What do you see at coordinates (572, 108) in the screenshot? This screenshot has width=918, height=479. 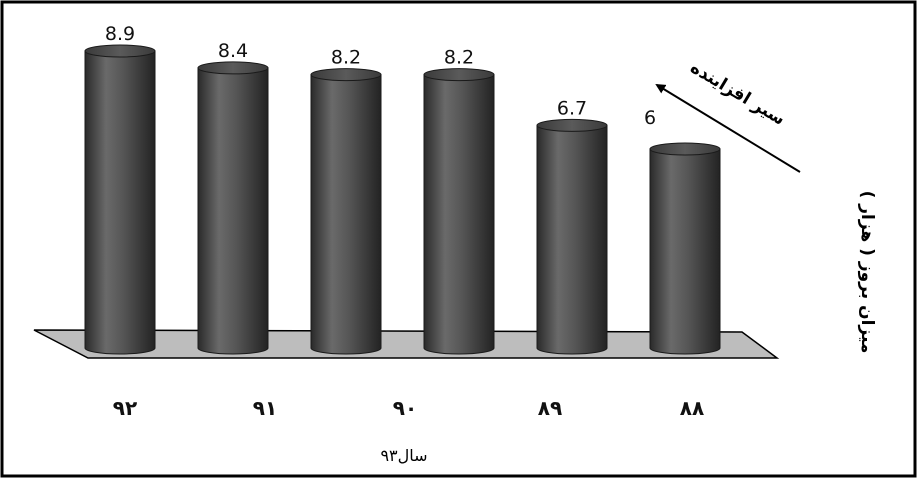 I see `value-label: 6.7` at bounding box center [572, 108].